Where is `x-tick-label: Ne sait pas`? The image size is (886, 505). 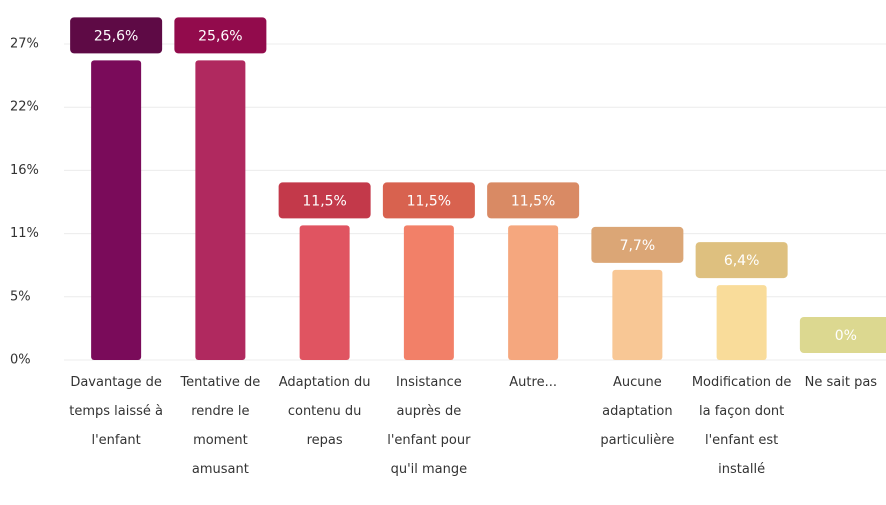 x-tick-label: Ne sait pas is located at coordinates (841, 382).